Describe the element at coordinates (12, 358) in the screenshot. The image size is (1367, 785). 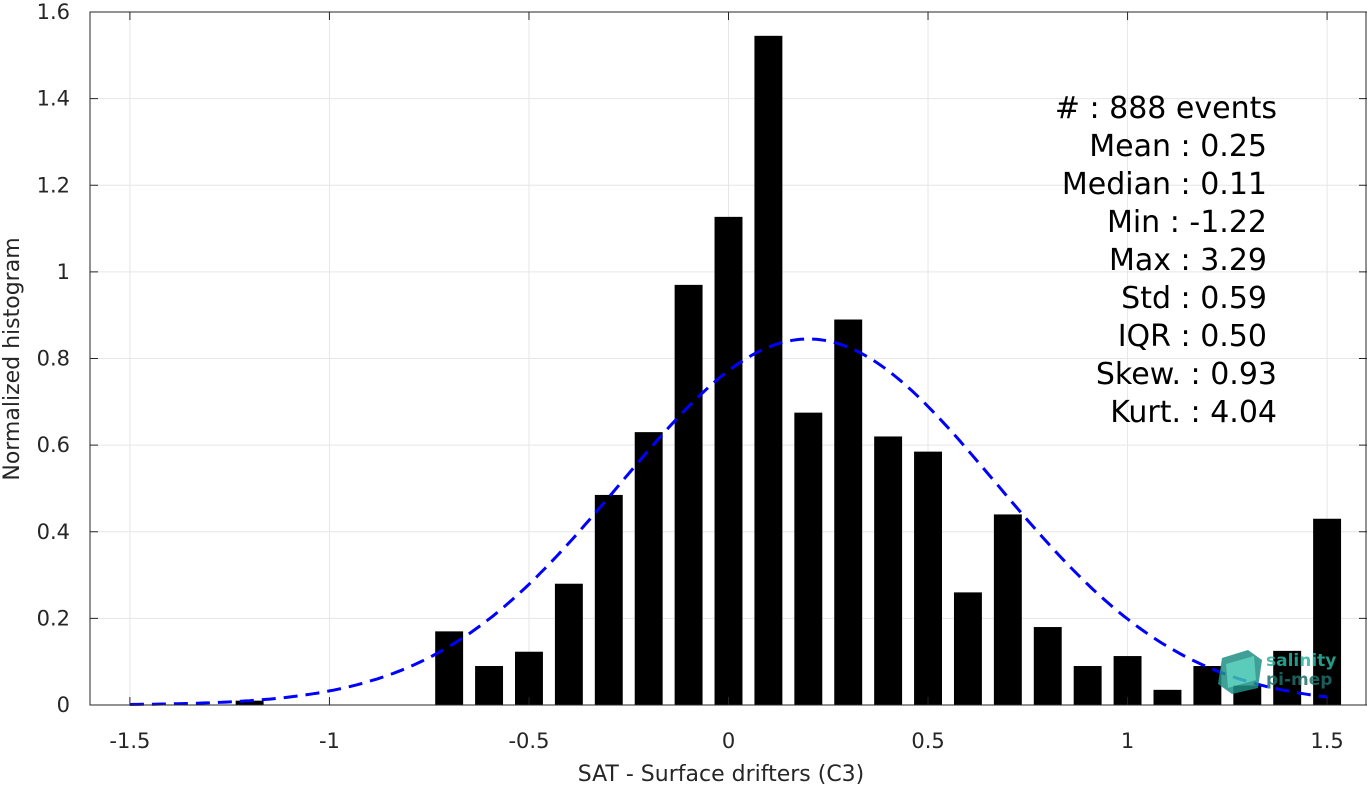
I see `y-axis-label: Normalized histogram` at that location.